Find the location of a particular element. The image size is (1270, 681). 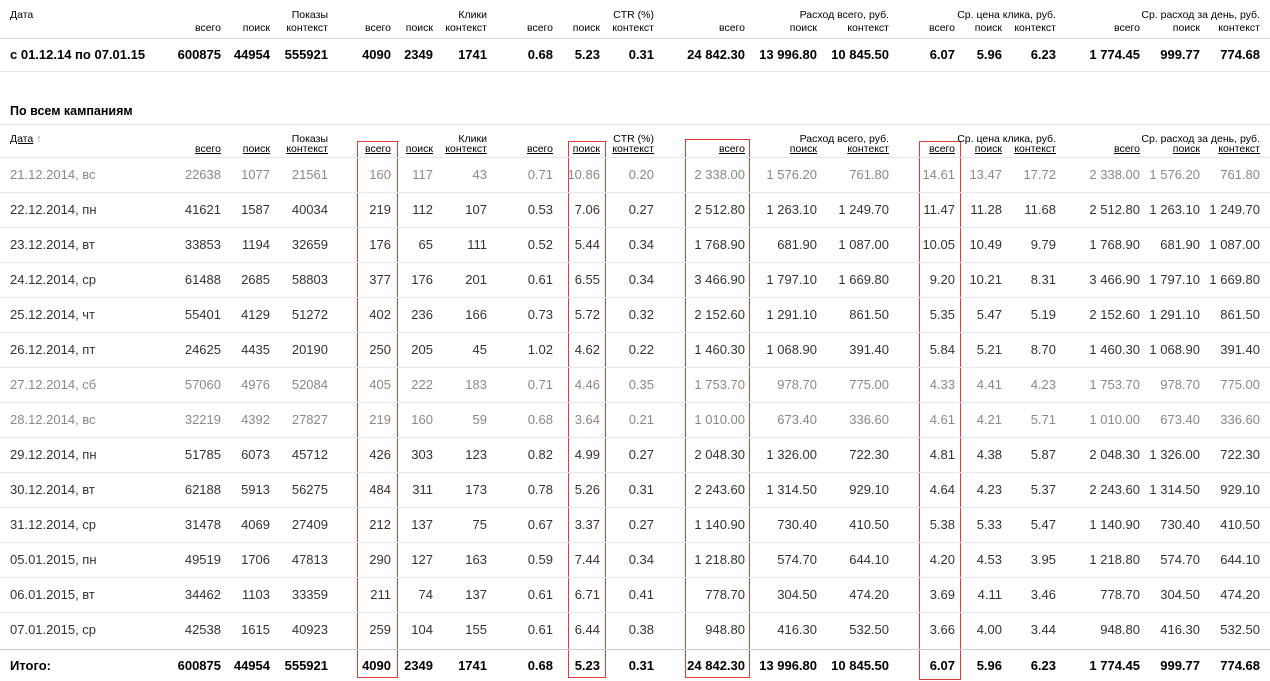

cell-cost-context: 474.20 is located at coordinates (869, 594).